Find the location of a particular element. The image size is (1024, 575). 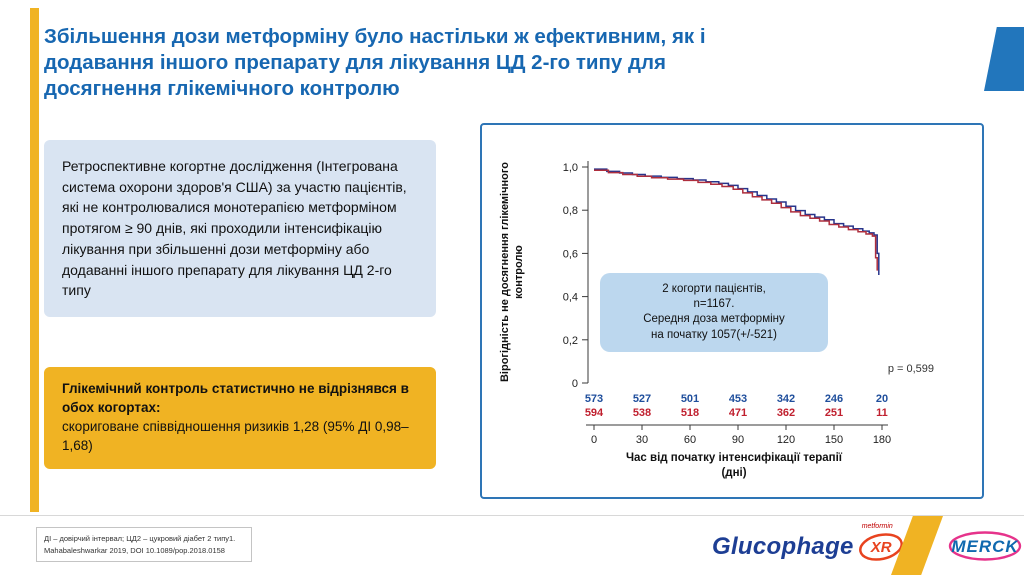

y-tick-label: 1,0 is located at coordinates (570, 168).